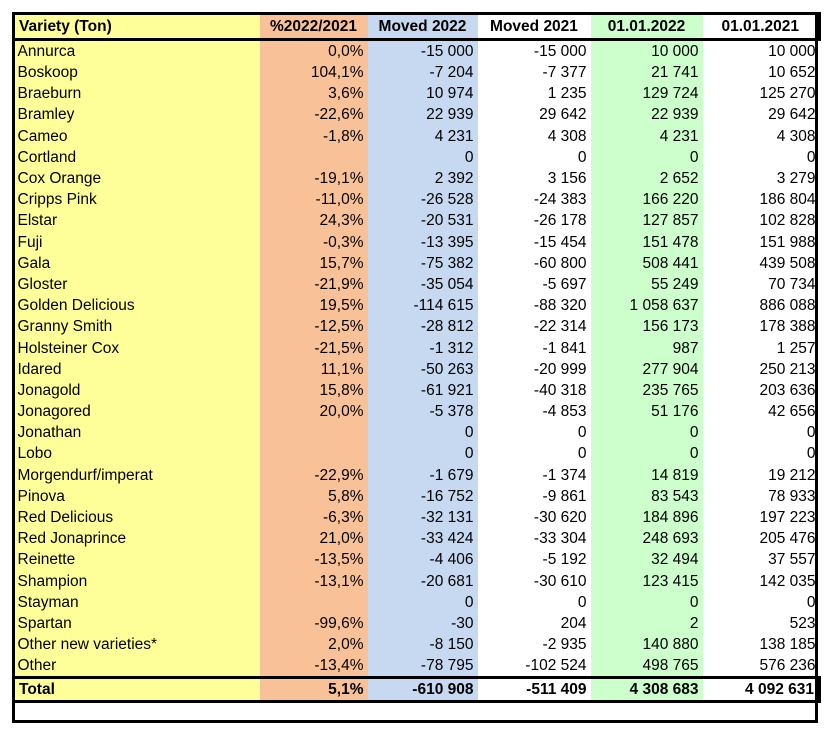 The width and height of the screenshot is (828, 736). Describe the element at coordinates (422, 50) in the screenshot. I see `moved-2022-cell: -15 000` at that location.